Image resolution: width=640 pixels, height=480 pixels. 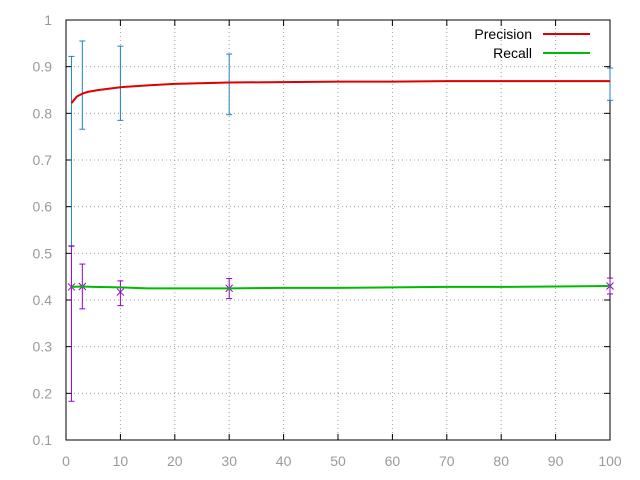 What do you see at coordinates (121, 461) in the screenshot?
I see `x-tick-label: 10` at bounding box center [121, 461].